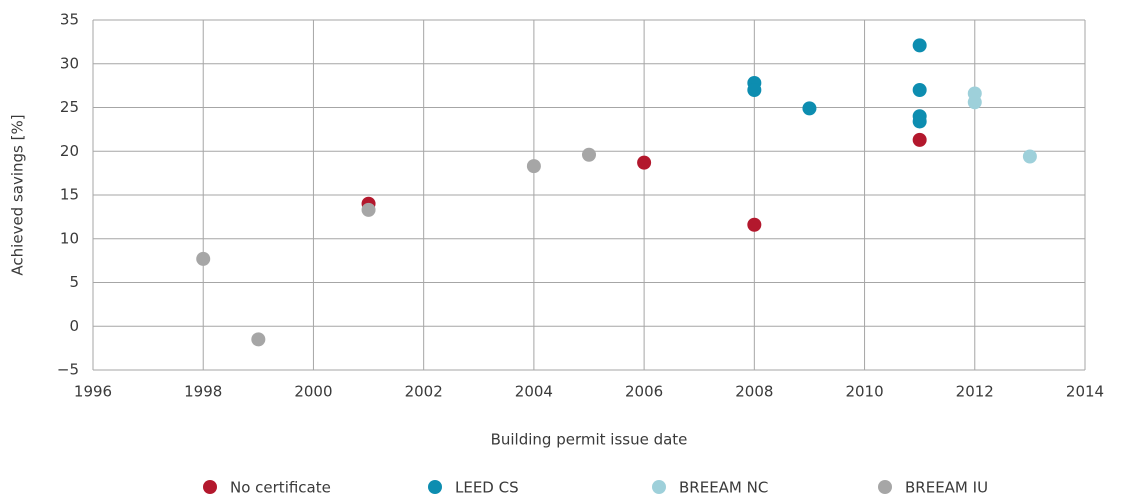 The height and width of the screenshot is (495, 1122). Describe the element at coordinates (69, 151) in the screenshot. I see `y-tick-label: 20` at that location.